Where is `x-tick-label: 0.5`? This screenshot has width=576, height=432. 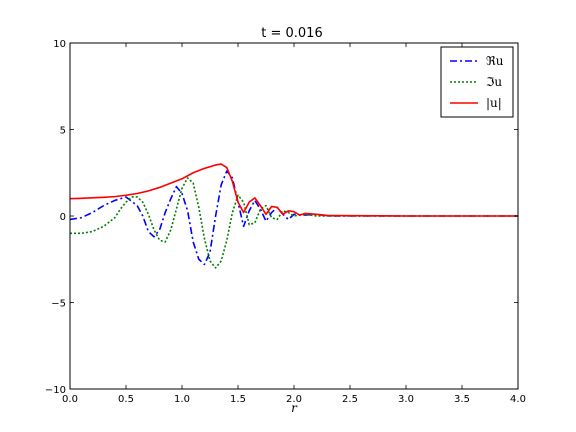
x-tick-label: 0.5 is located at coordinates (126, 399).